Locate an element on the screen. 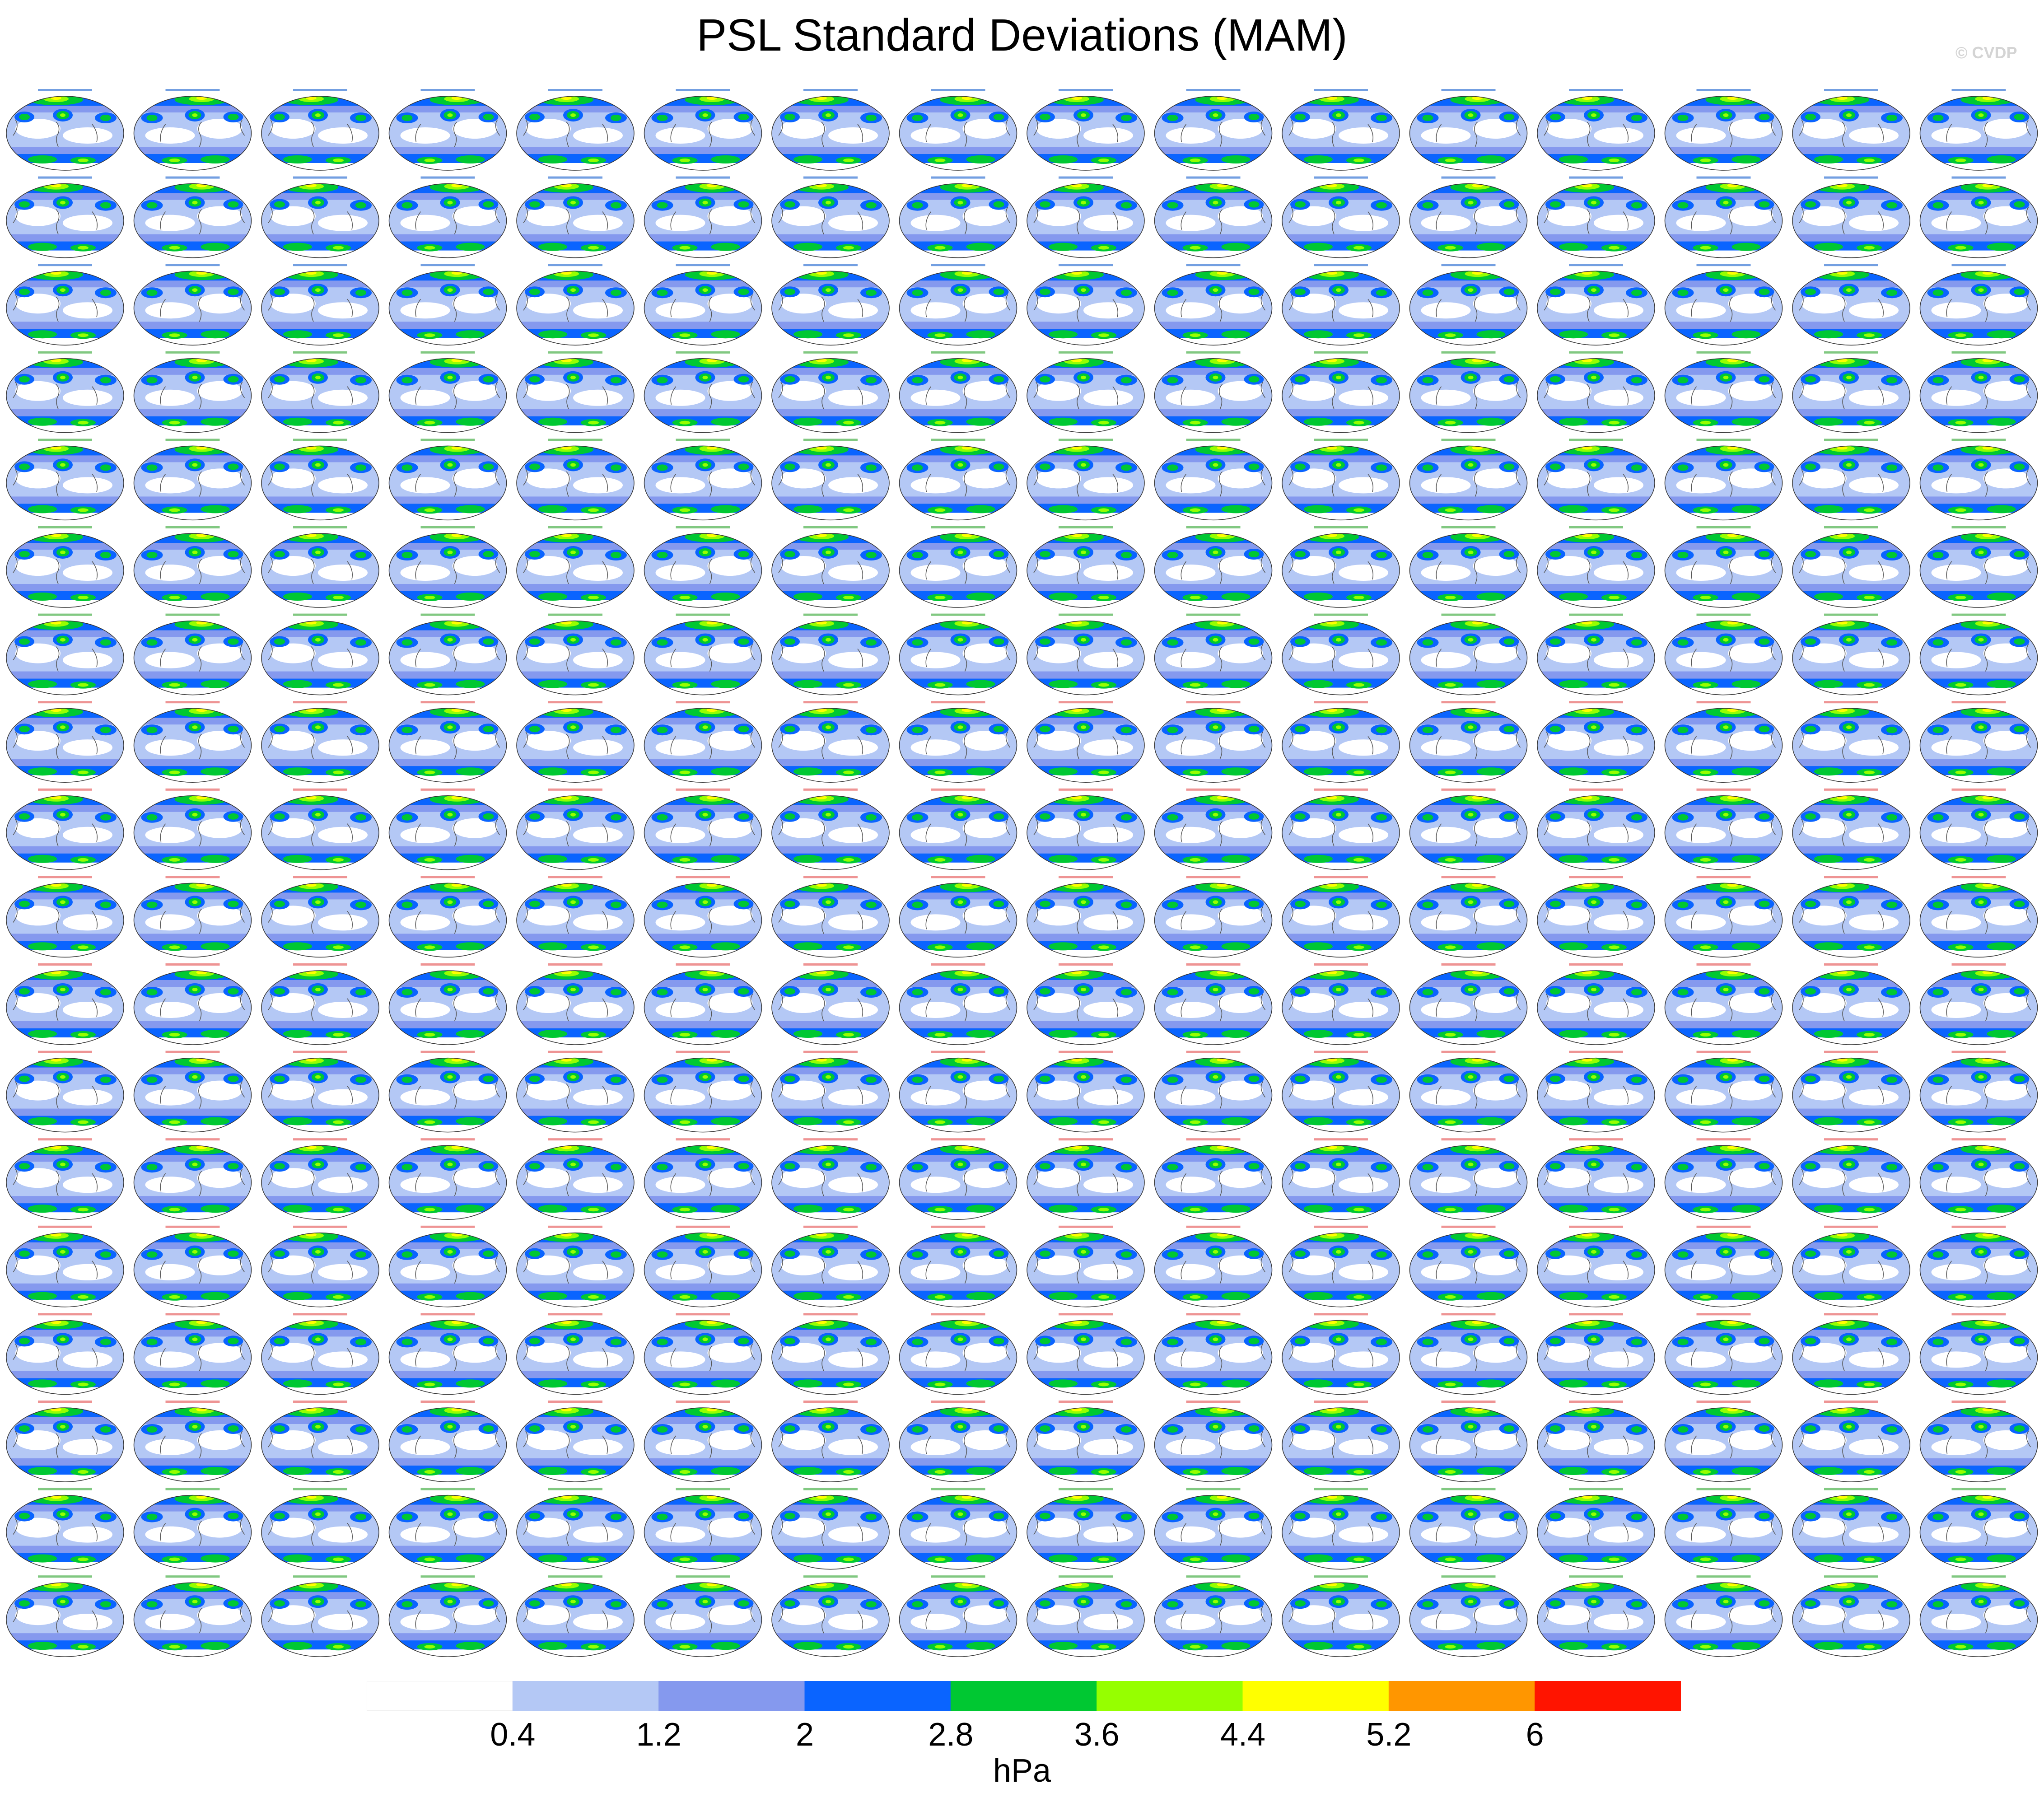 This screenshot has width=2044, height=1793. colorbar-tick-labels: 0.4 1.2 2 2.8 3.6 4.4 5.2 6 is located at coordinates (1022, 1734).